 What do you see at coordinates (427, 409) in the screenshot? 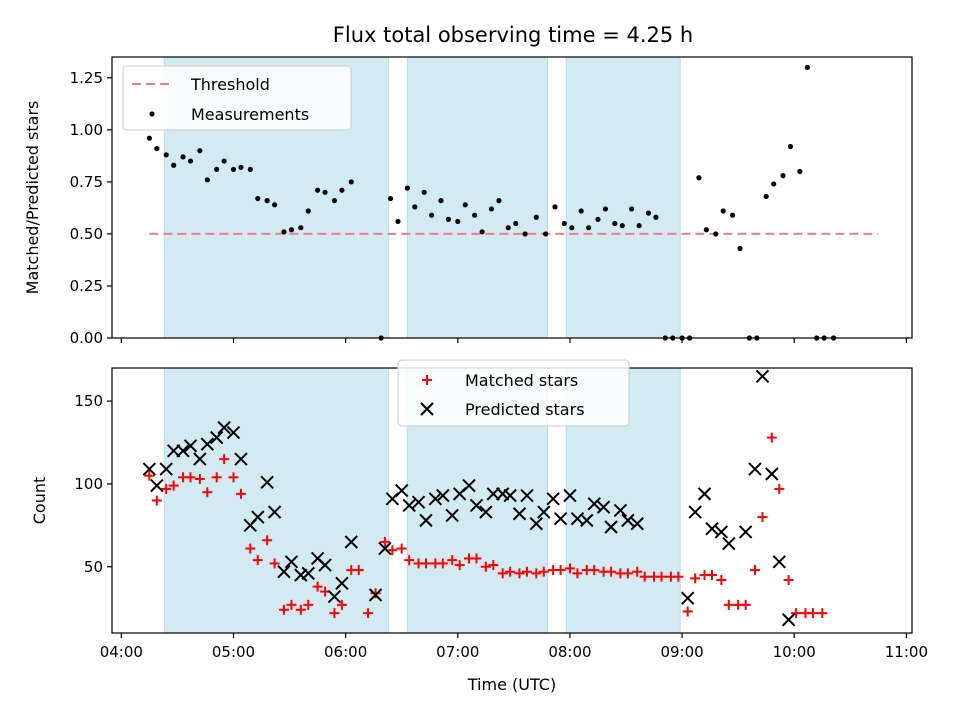
I see `legend-predicted-swatch` at bounding box center [427, 409].